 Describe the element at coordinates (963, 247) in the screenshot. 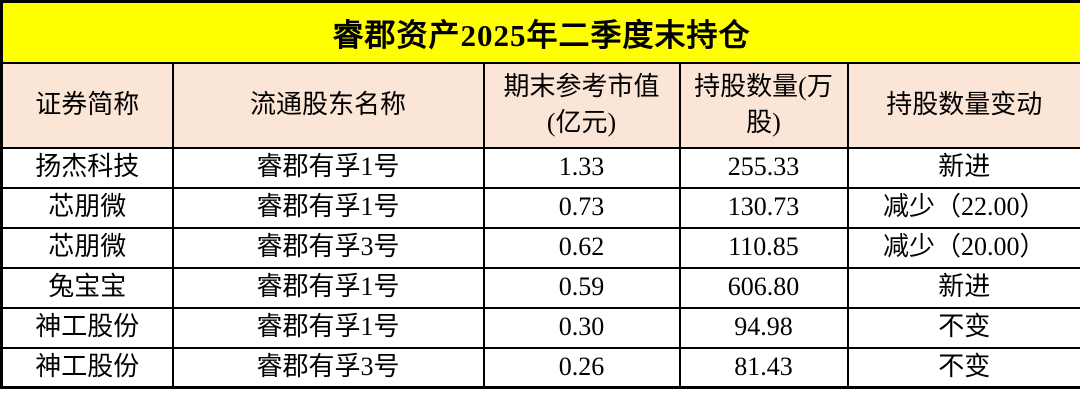

I see `cell-shares-change: 减少（20.00）` at that location.